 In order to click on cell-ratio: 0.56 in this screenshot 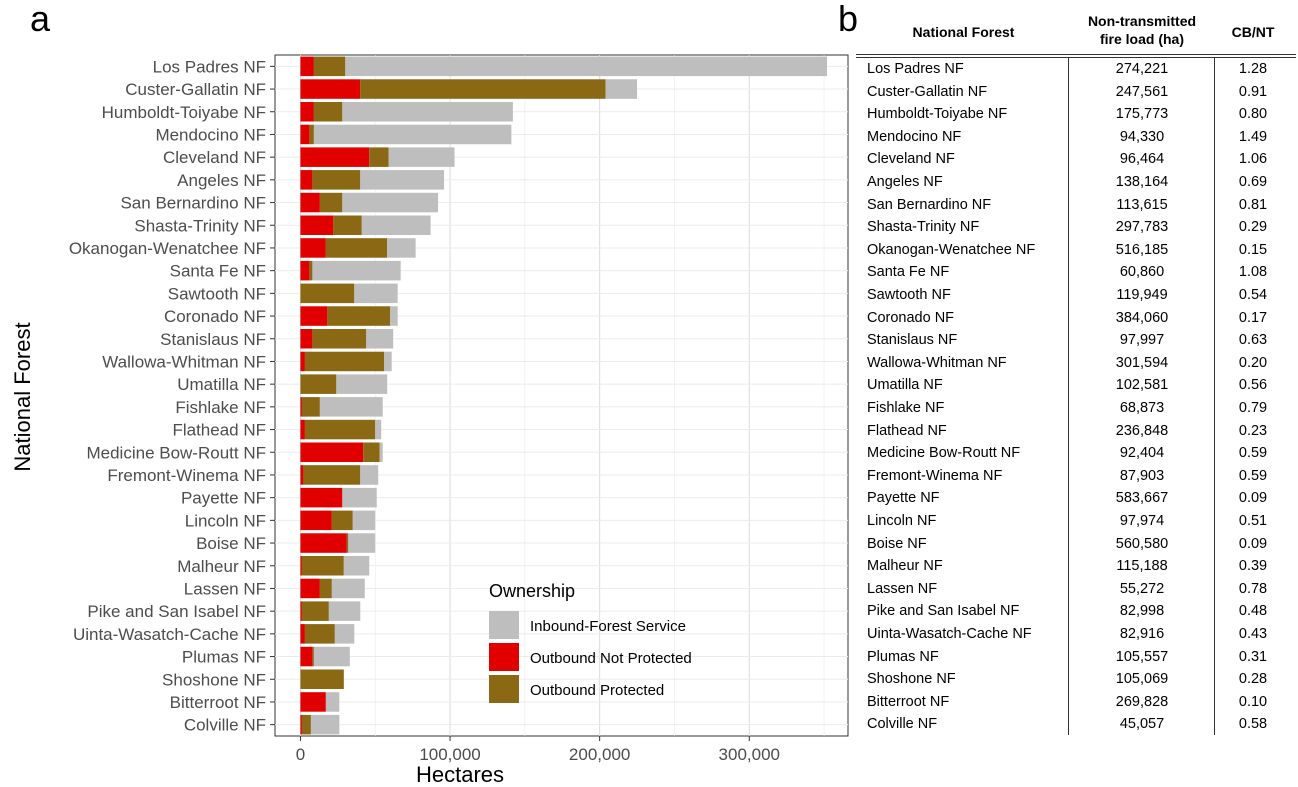, I will do `click(1253, 385)`.